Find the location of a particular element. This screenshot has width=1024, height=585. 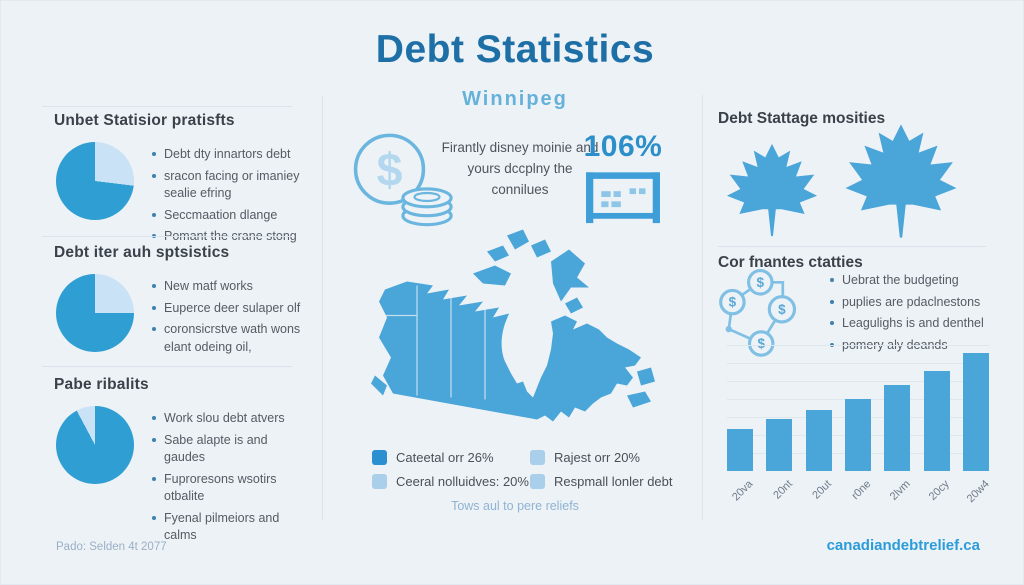

bullet-item: New matf works is located at coordinates (228, 287).